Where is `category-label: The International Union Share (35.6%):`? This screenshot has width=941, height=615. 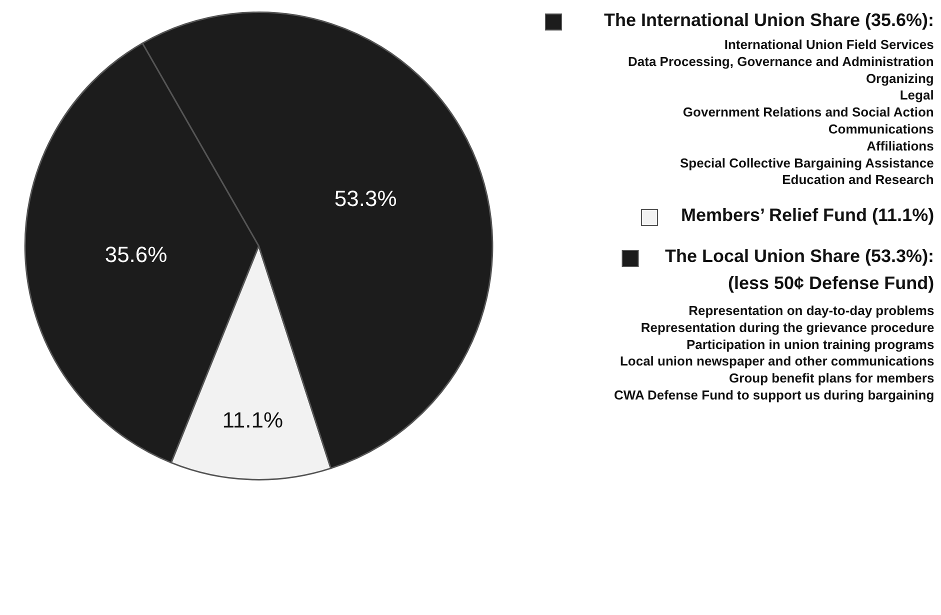
category-label: The International Union Share (35.6%): is located at coordinates (769, 20).